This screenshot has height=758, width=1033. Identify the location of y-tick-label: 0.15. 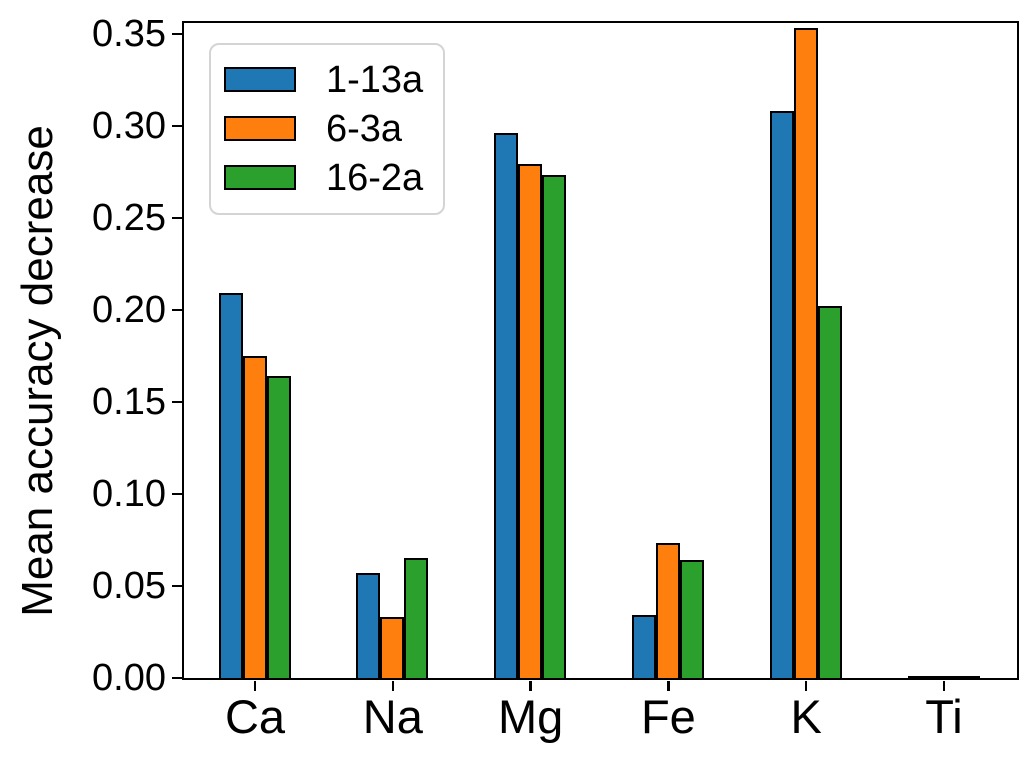
(129, 402).